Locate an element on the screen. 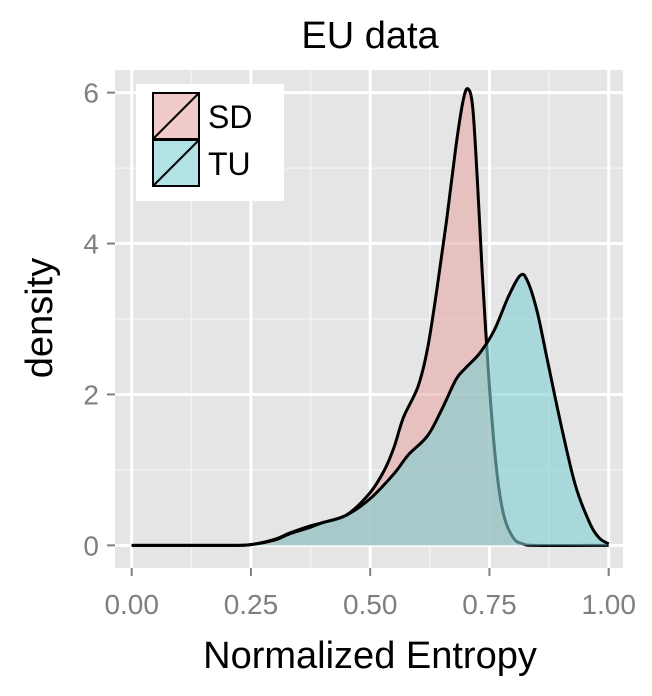  y-tick-label: 4 is located at coordinates (91, 244).